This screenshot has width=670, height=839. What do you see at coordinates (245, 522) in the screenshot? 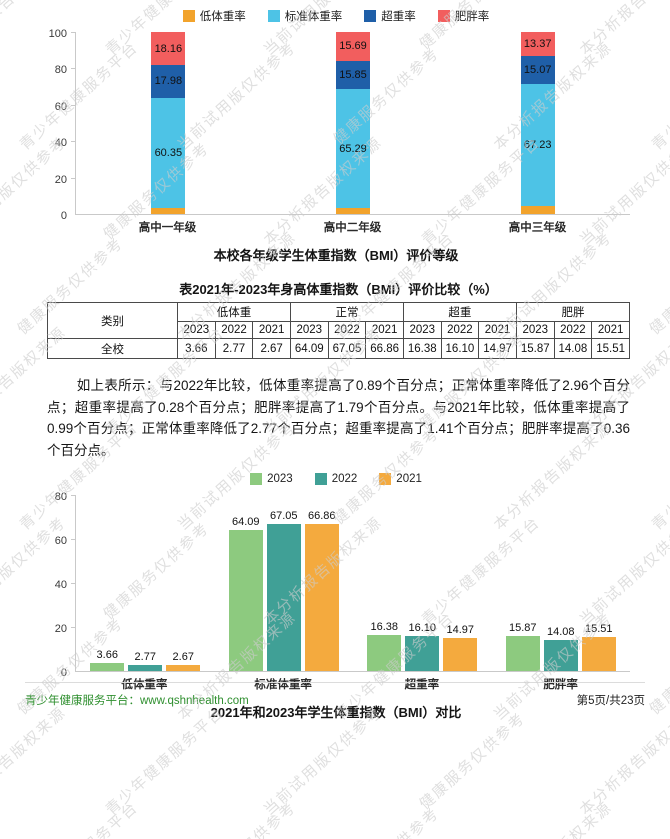
I see `bar-value-label: 64.09` at bounding box center [245, 522].